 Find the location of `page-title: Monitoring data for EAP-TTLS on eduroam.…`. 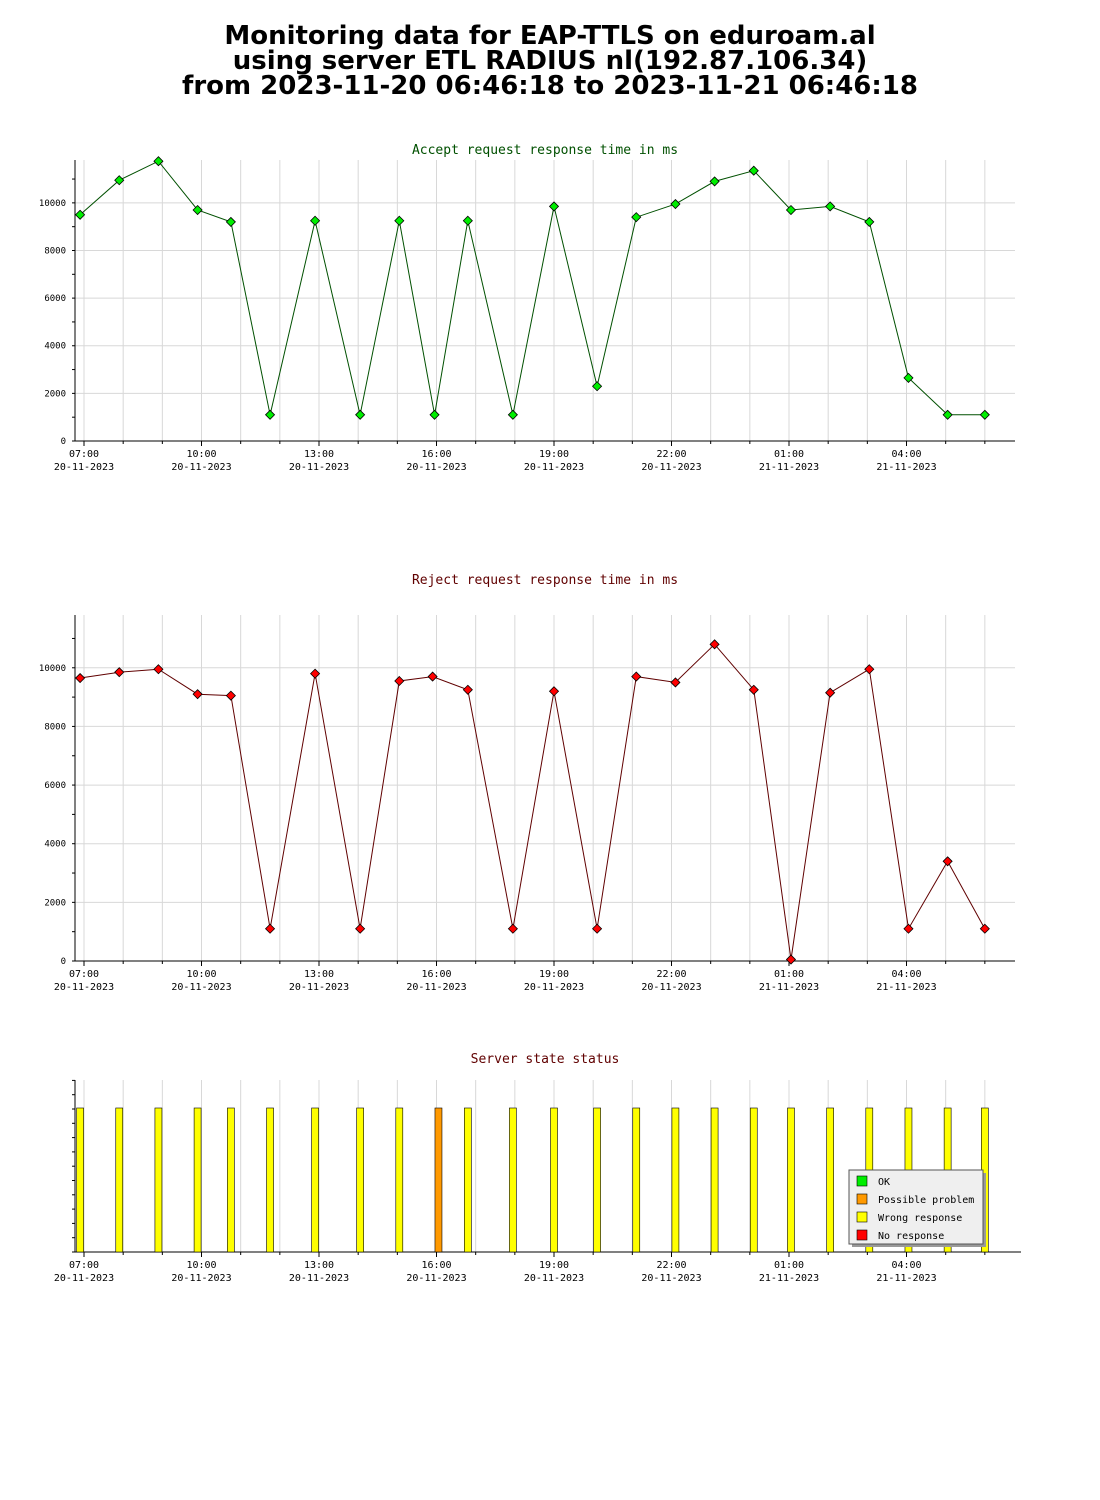

page-title: Monitoring data for EAP-TTLS on eduroam.… is located at coordinates (550, 60).